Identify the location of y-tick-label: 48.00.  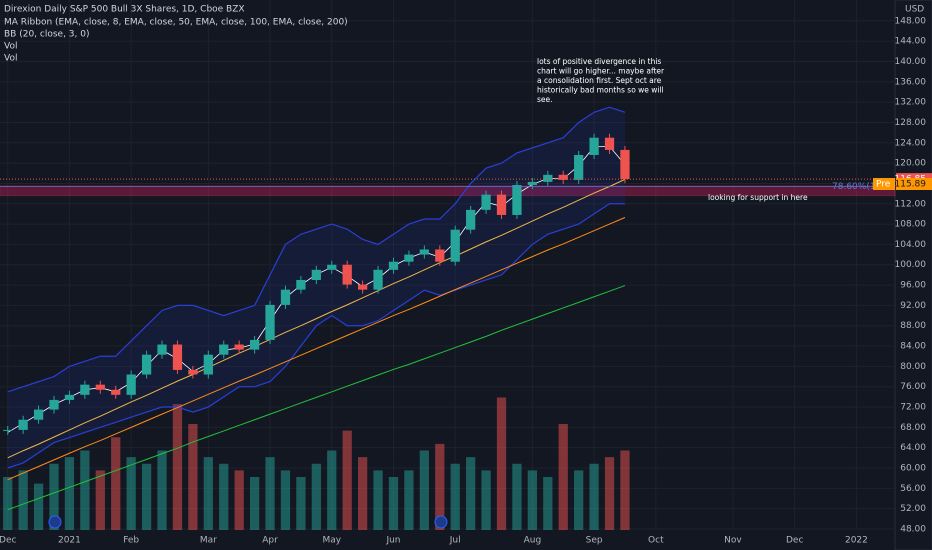
(913, 529).